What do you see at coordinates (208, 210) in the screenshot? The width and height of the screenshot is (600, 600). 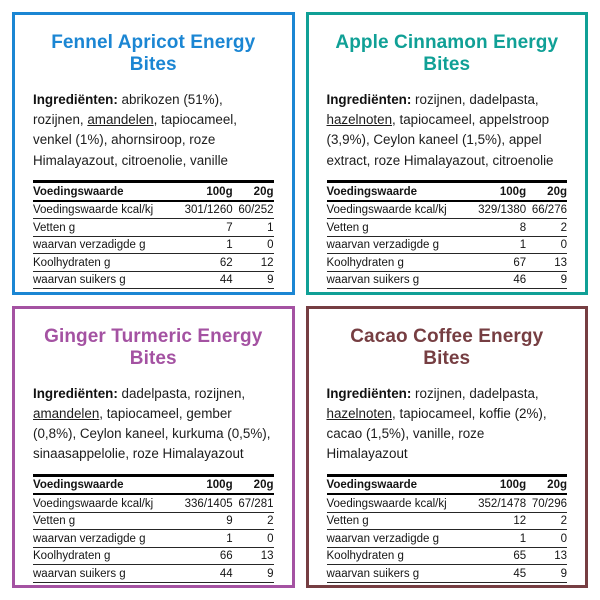 I see `nutrition-cell: 301/1260` at bounding box center [208, 210].